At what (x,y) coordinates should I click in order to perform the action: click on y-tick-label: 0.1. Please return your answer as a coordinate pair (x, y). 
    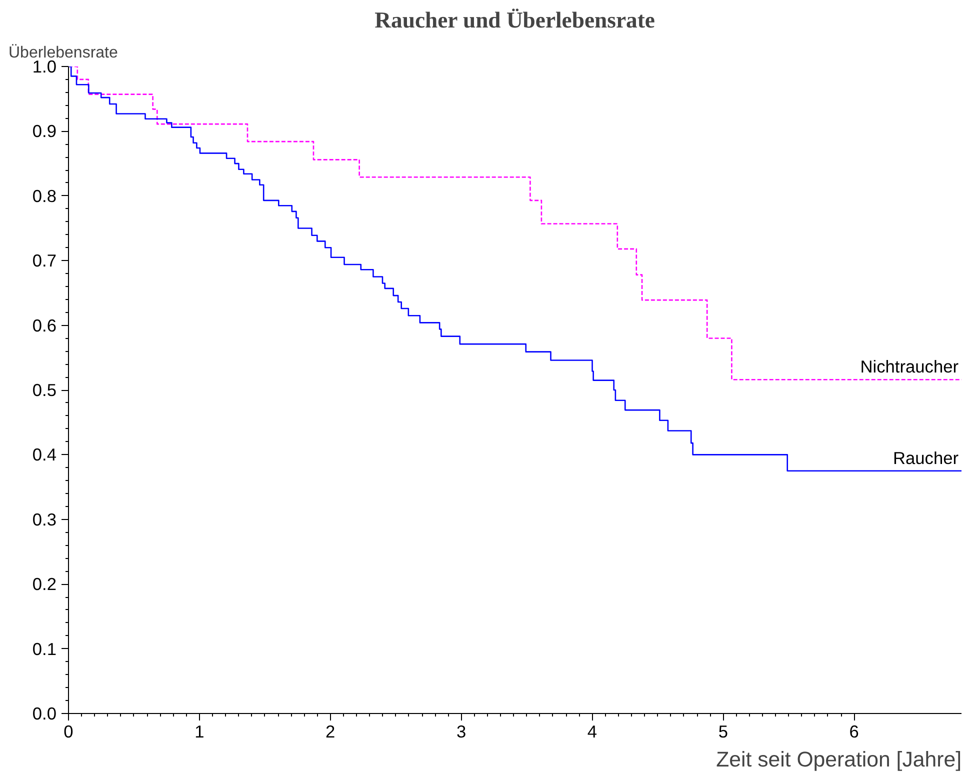
    Looking at the image, I should click on (44, 648).